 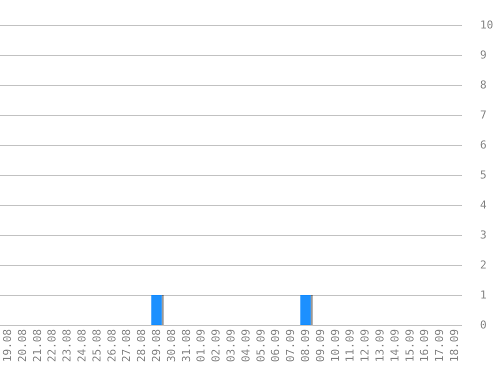 What do you see at coordinates (275, 345) in the screenshot?
I see `x-tick-label: 06.09` at bounding box center [275, 345].